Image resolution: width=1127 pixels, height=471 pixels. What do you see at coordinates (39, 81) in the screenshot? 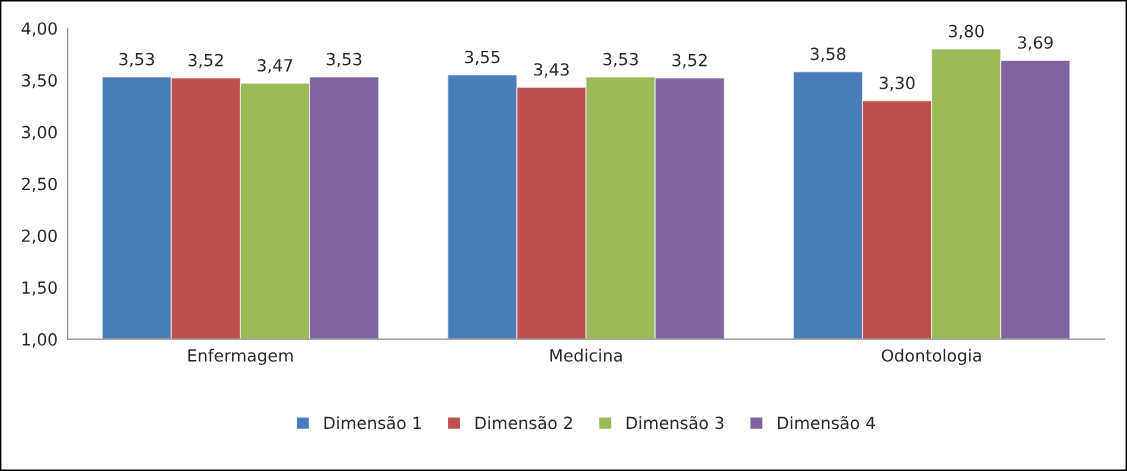
I see `y-tick-label: 3,50` at bounding box center [39, 81].